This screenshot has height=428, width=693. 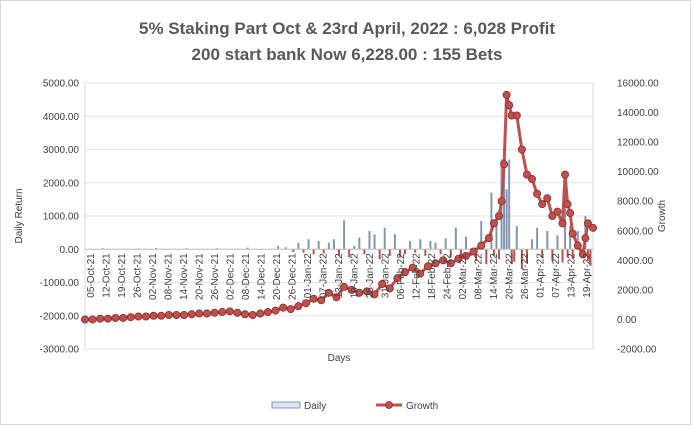 What do you see at coordinates (138, 275) in the screenshot?
I see `x-tick-label: 26-Oct-21` at bounding box center [138, 275].